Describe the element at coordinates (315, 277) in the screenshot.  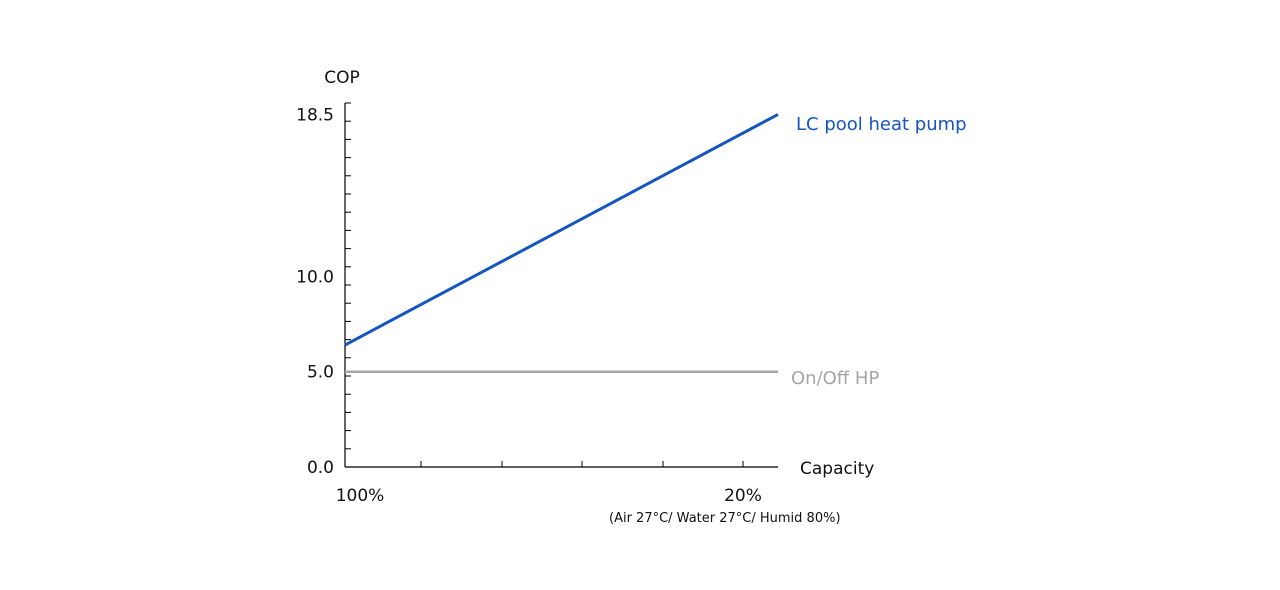
I see `y-tick-label-10-0: 10.0` at that location.